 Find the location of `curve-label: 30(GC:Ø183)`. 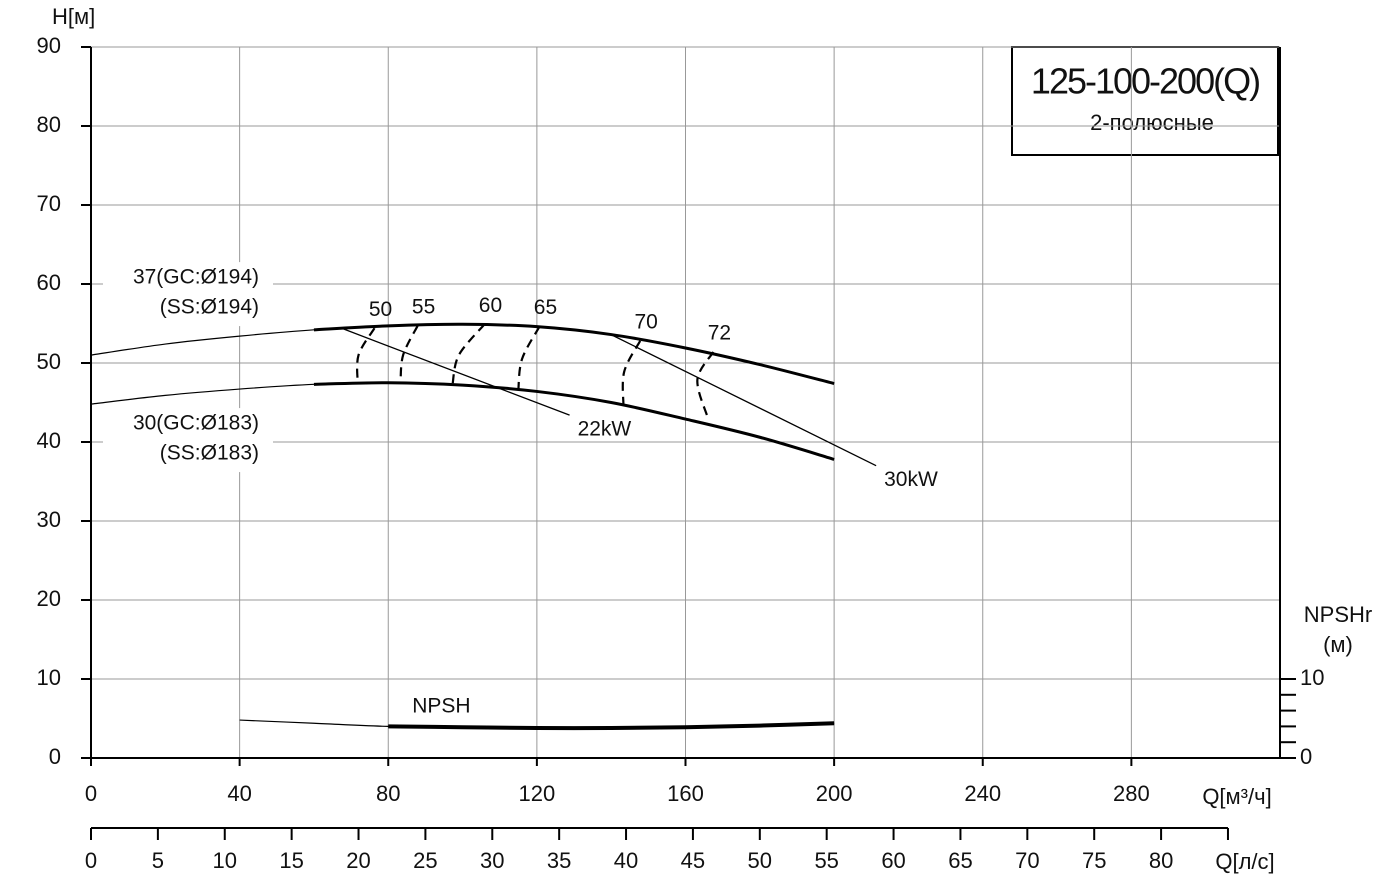

curve-label: 30(GC:Ø183) is located at coordinates (196, 423).